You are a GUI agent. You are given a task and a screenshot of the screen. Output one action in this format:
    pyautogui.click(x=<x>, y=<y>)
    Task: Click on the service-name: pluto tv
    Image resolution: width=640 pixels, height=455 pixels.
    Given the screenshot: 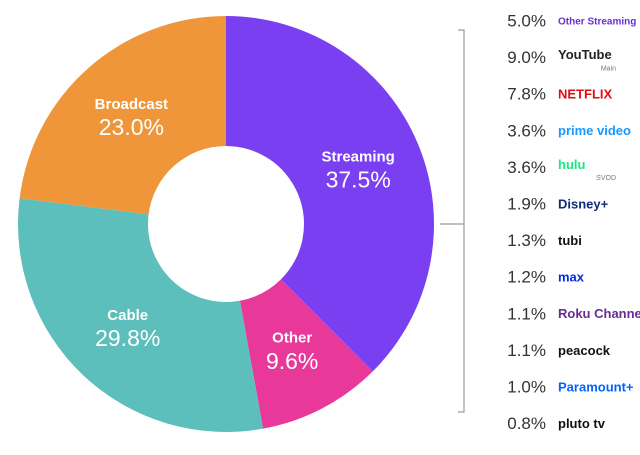 What is the action you would take?
    pyautogui.click(x=582, y=423)
    